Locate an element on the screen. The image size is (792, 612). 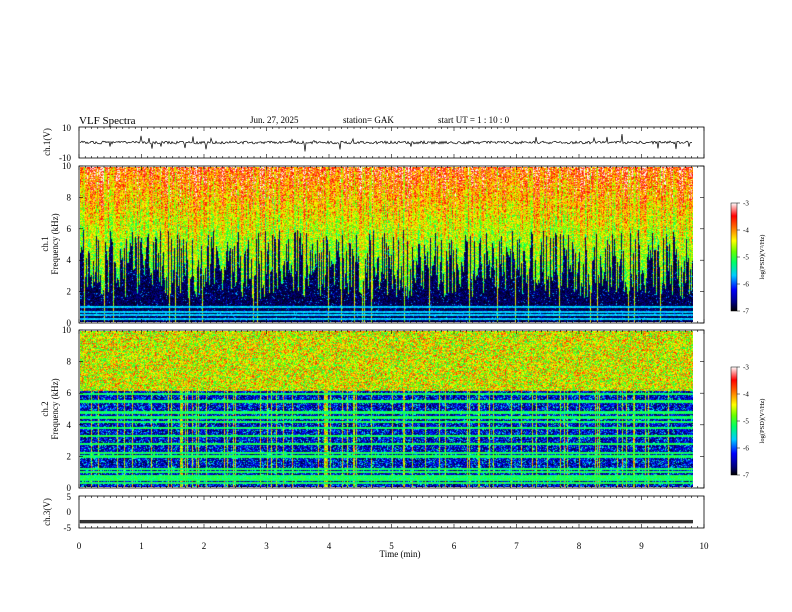
ch2-spec-ylabel-channel: ch.2 is located at coordinates (45, 408).